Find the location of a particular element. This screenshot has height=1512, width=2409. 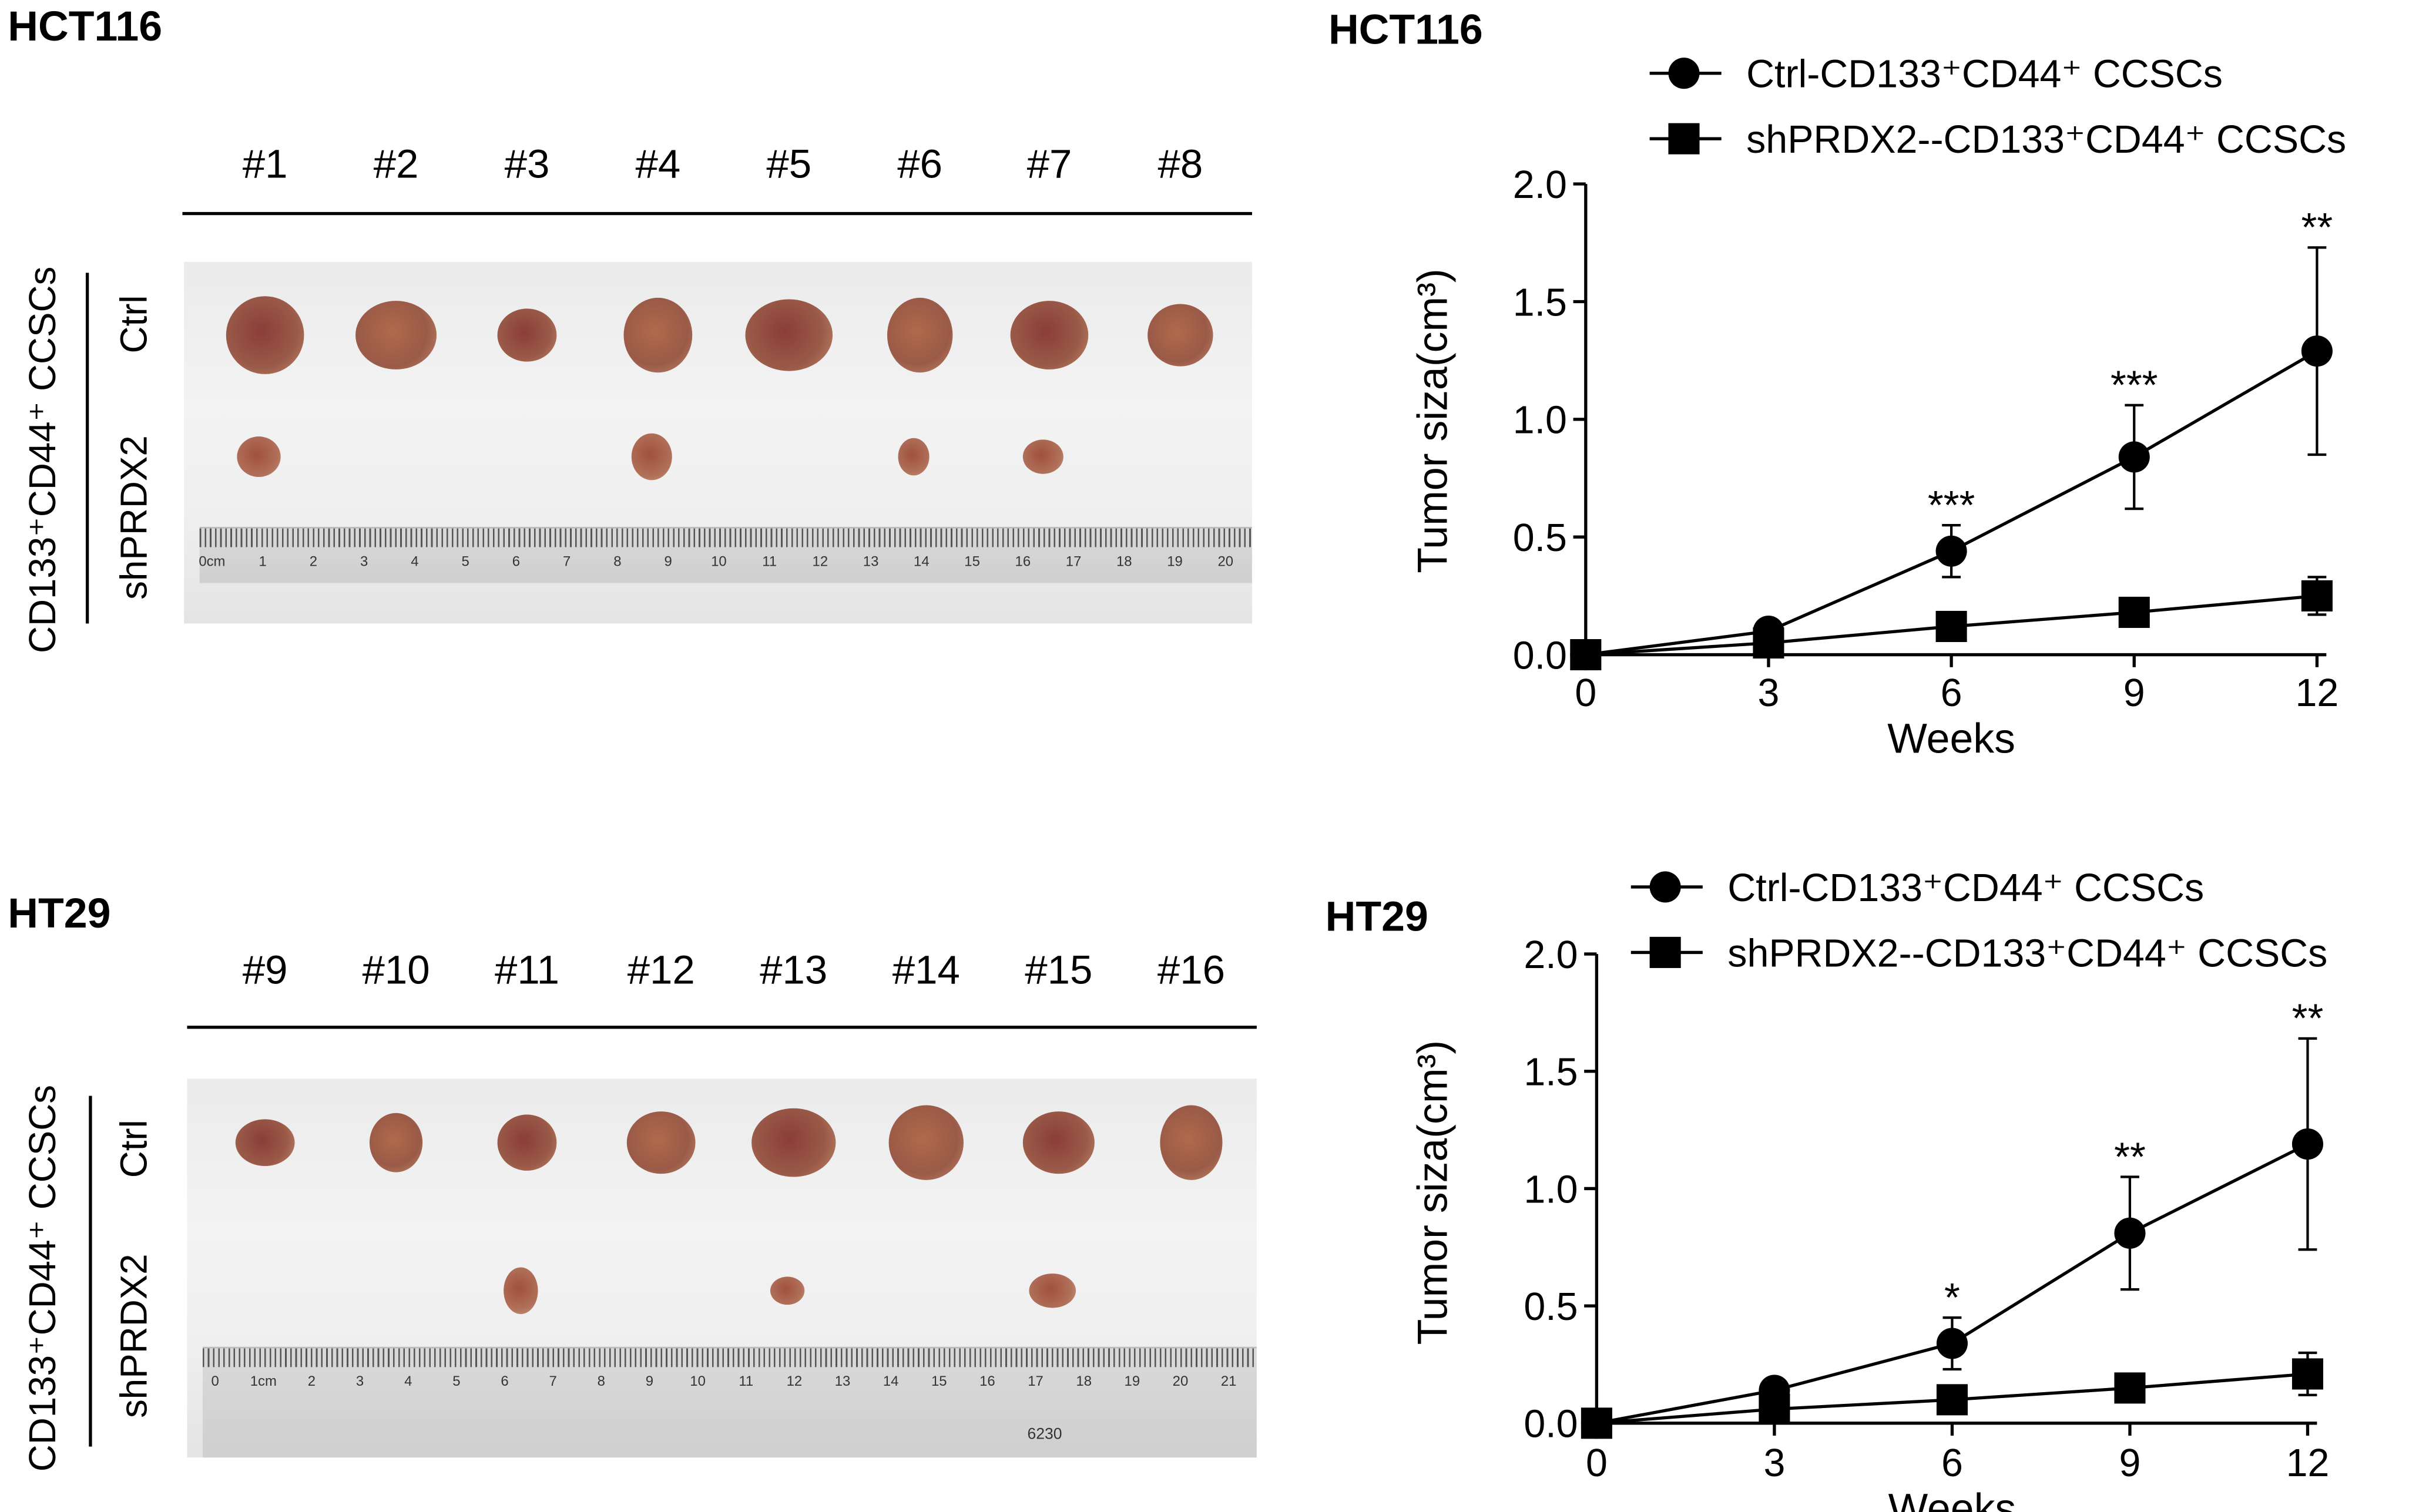

sample-label: #13 is located at coordinates (794, 969).